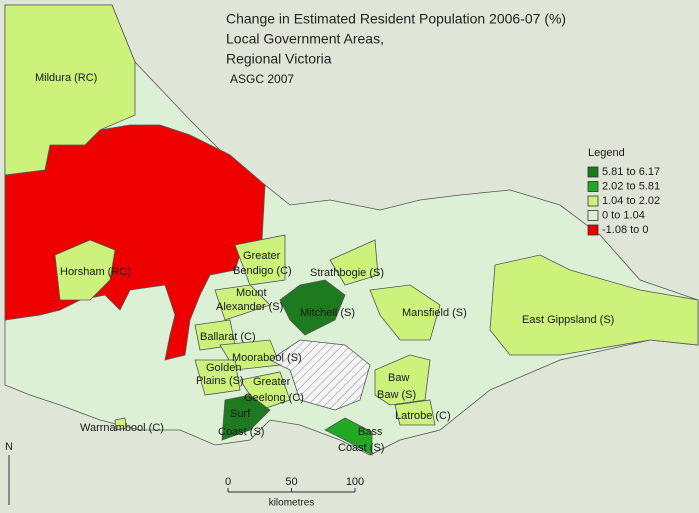 The width and height of the screenshot is (699, 513). I want to click on area-label: Ballarat (C), so click(228, 337).